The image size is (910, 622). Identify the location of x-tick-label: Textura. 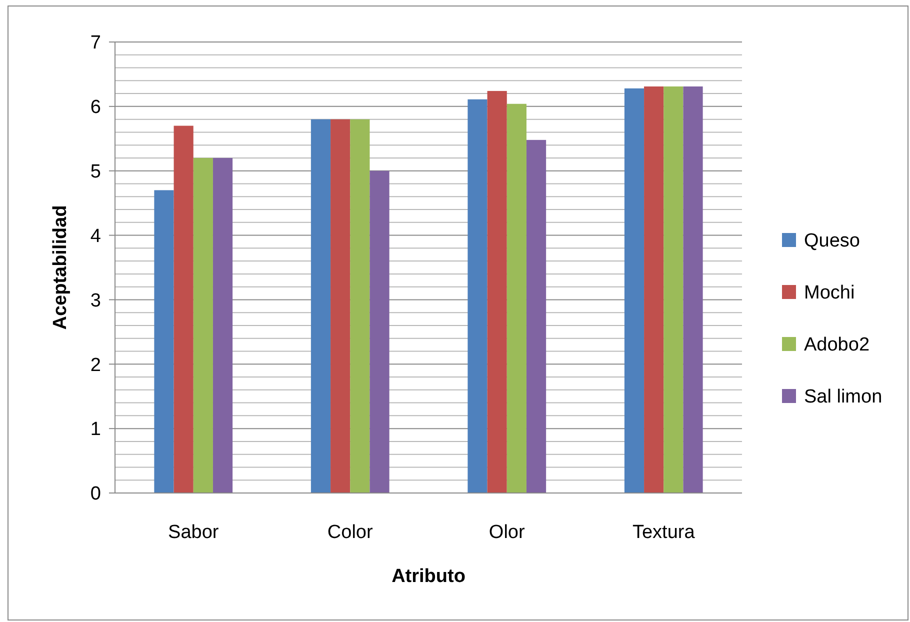
(664, 532).